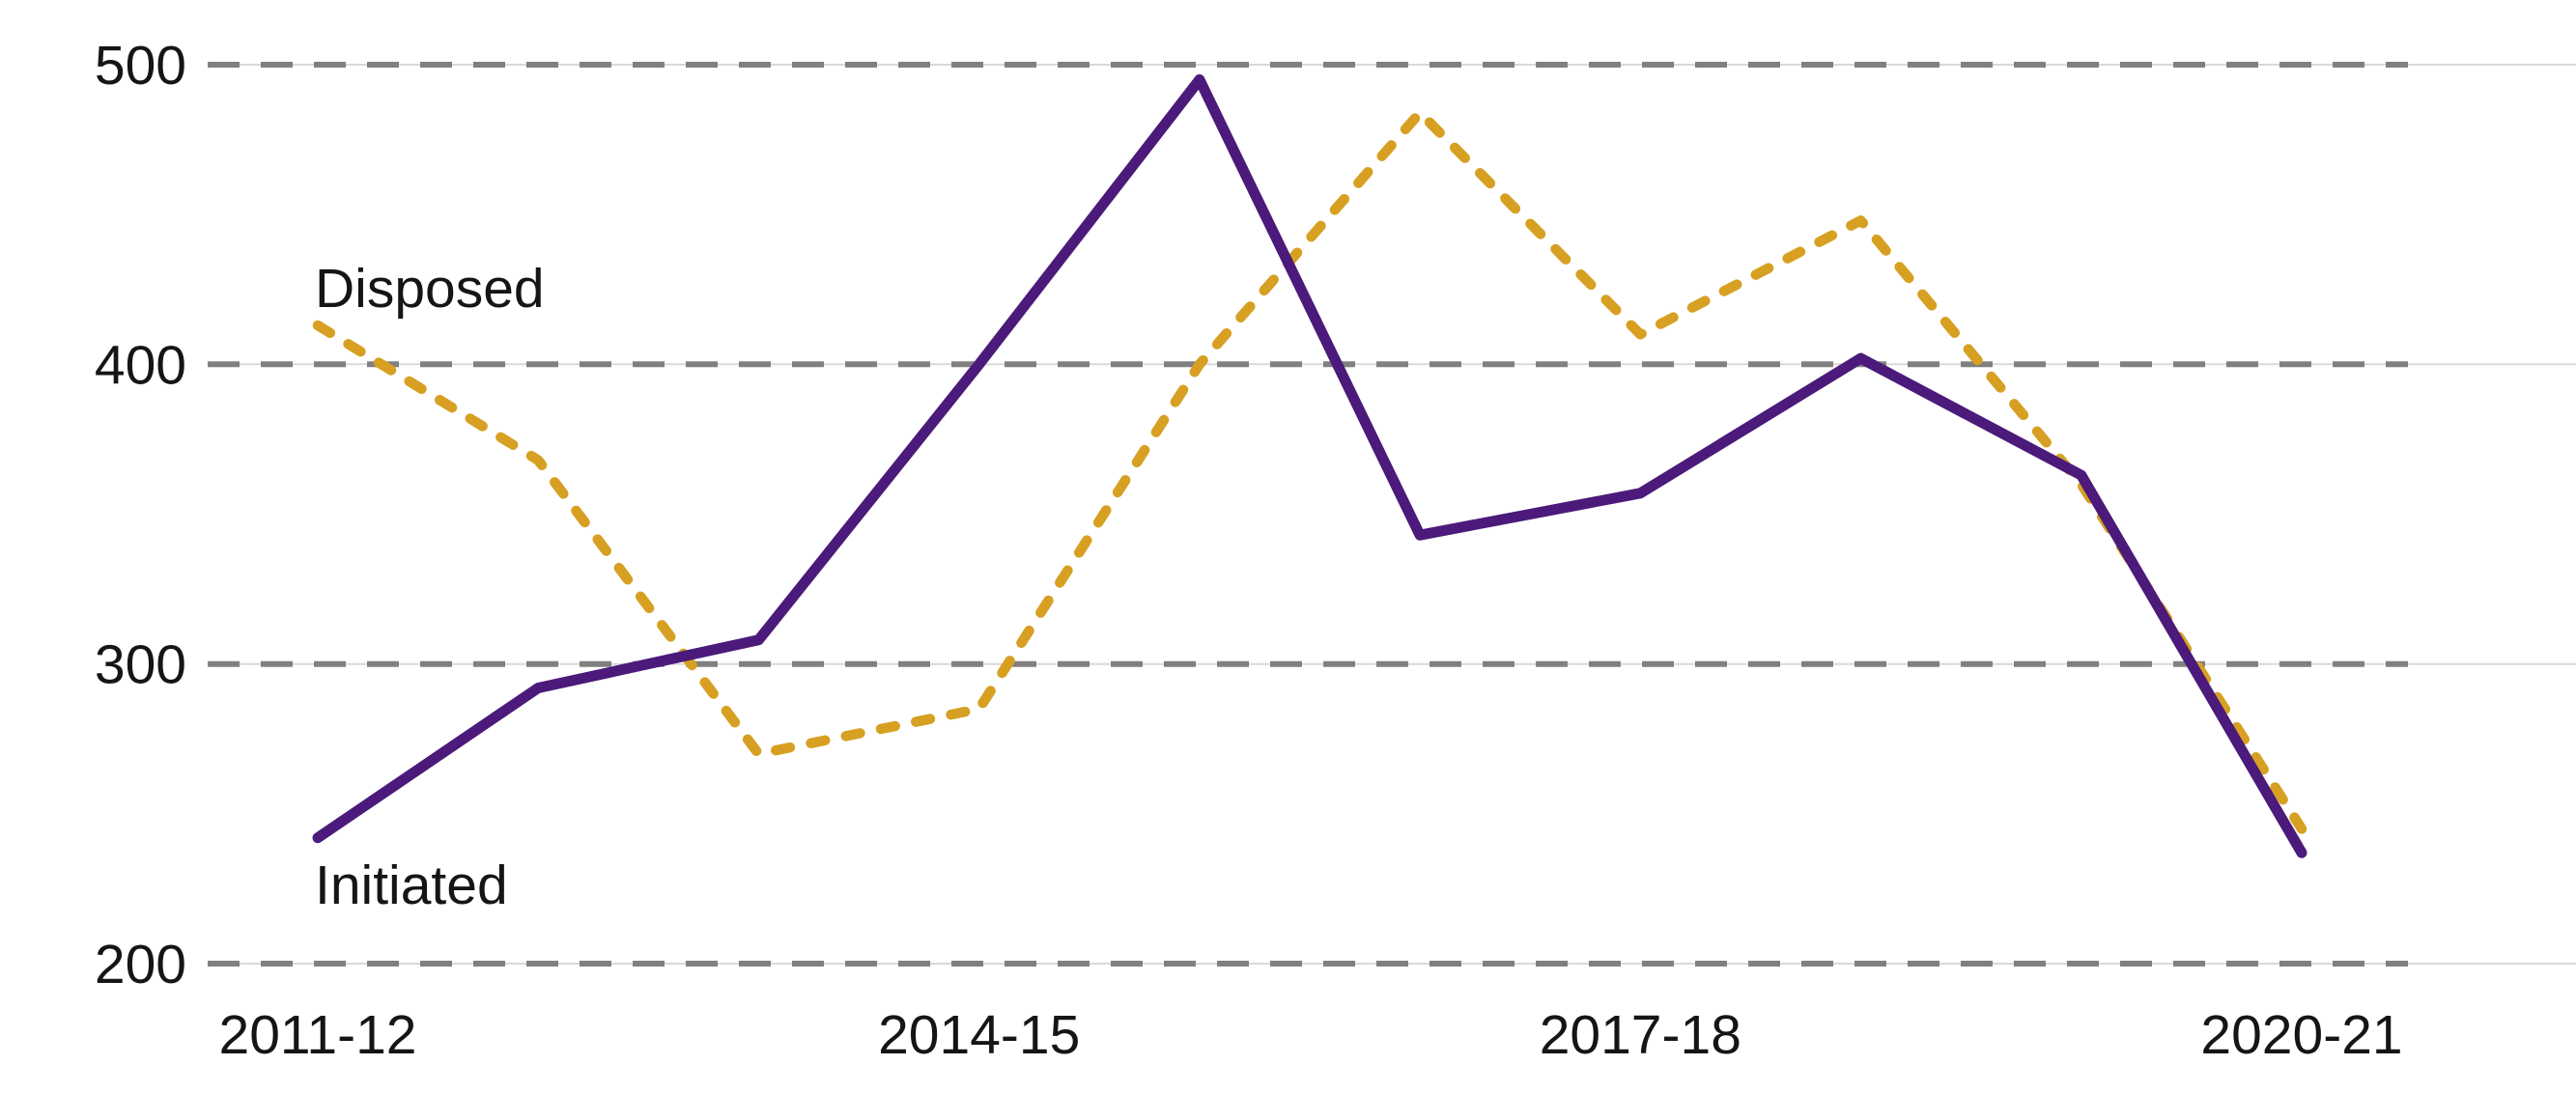 The image size is (2576, 1093). I want to click on y-axis-tick-label: 300, so click(140, 665).